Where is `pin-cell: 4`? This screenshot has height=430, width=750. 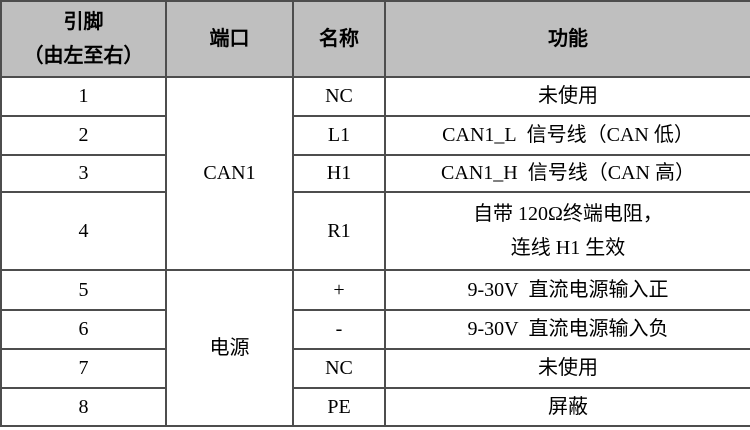
pin-cell: 4 is located at coordinates (83, 231).